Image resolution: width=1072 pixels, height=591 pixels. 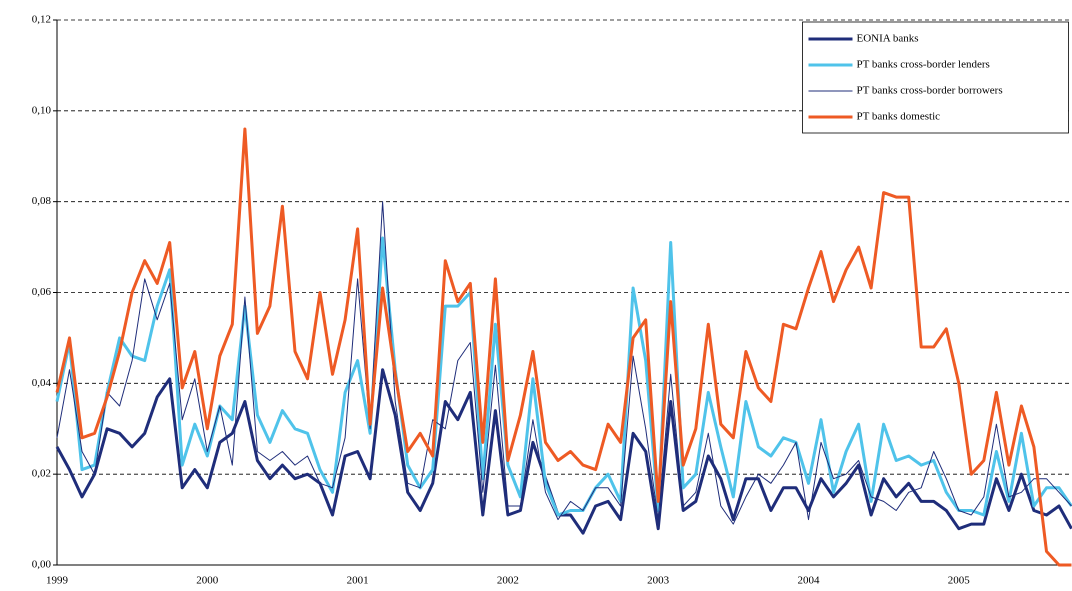 I want to click on legend-label: PT banks cross-border lenders, so click(x=923, y=65).